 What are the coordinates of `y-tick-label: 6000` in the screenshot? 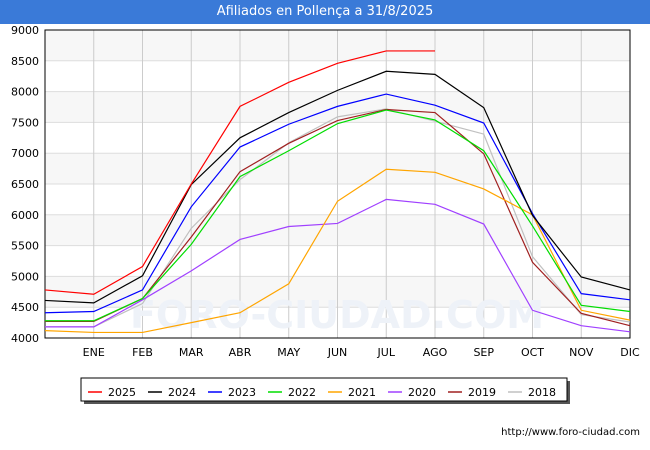 It's located at (25, 215).